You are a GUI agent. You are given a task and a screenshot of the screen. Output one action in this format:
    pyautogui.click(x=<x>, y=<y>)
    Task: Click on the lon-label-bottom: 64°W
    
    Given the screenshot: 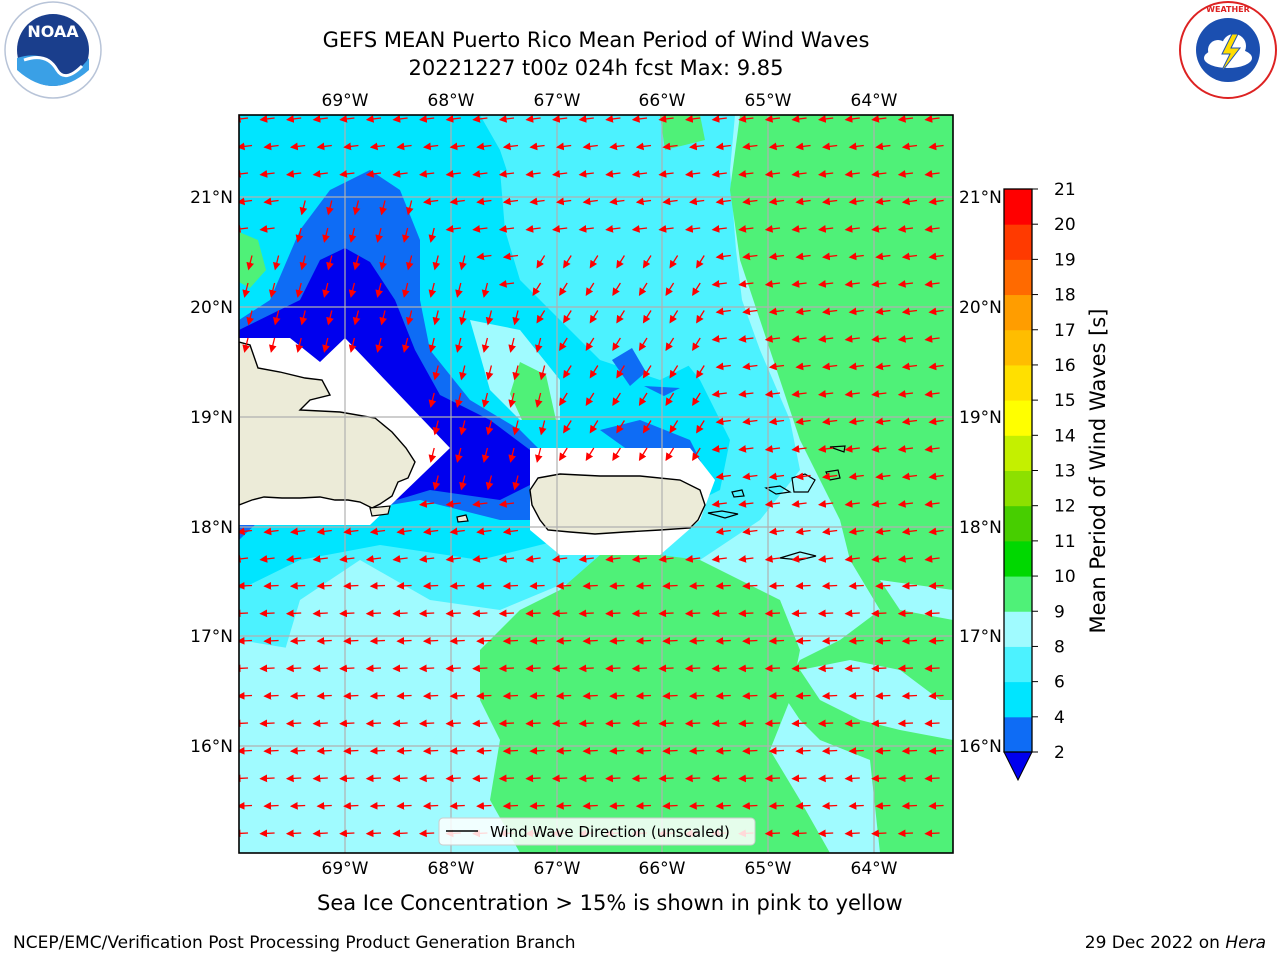 What is the action you would take?
    pyautogui.click(x=874, y=869)
    